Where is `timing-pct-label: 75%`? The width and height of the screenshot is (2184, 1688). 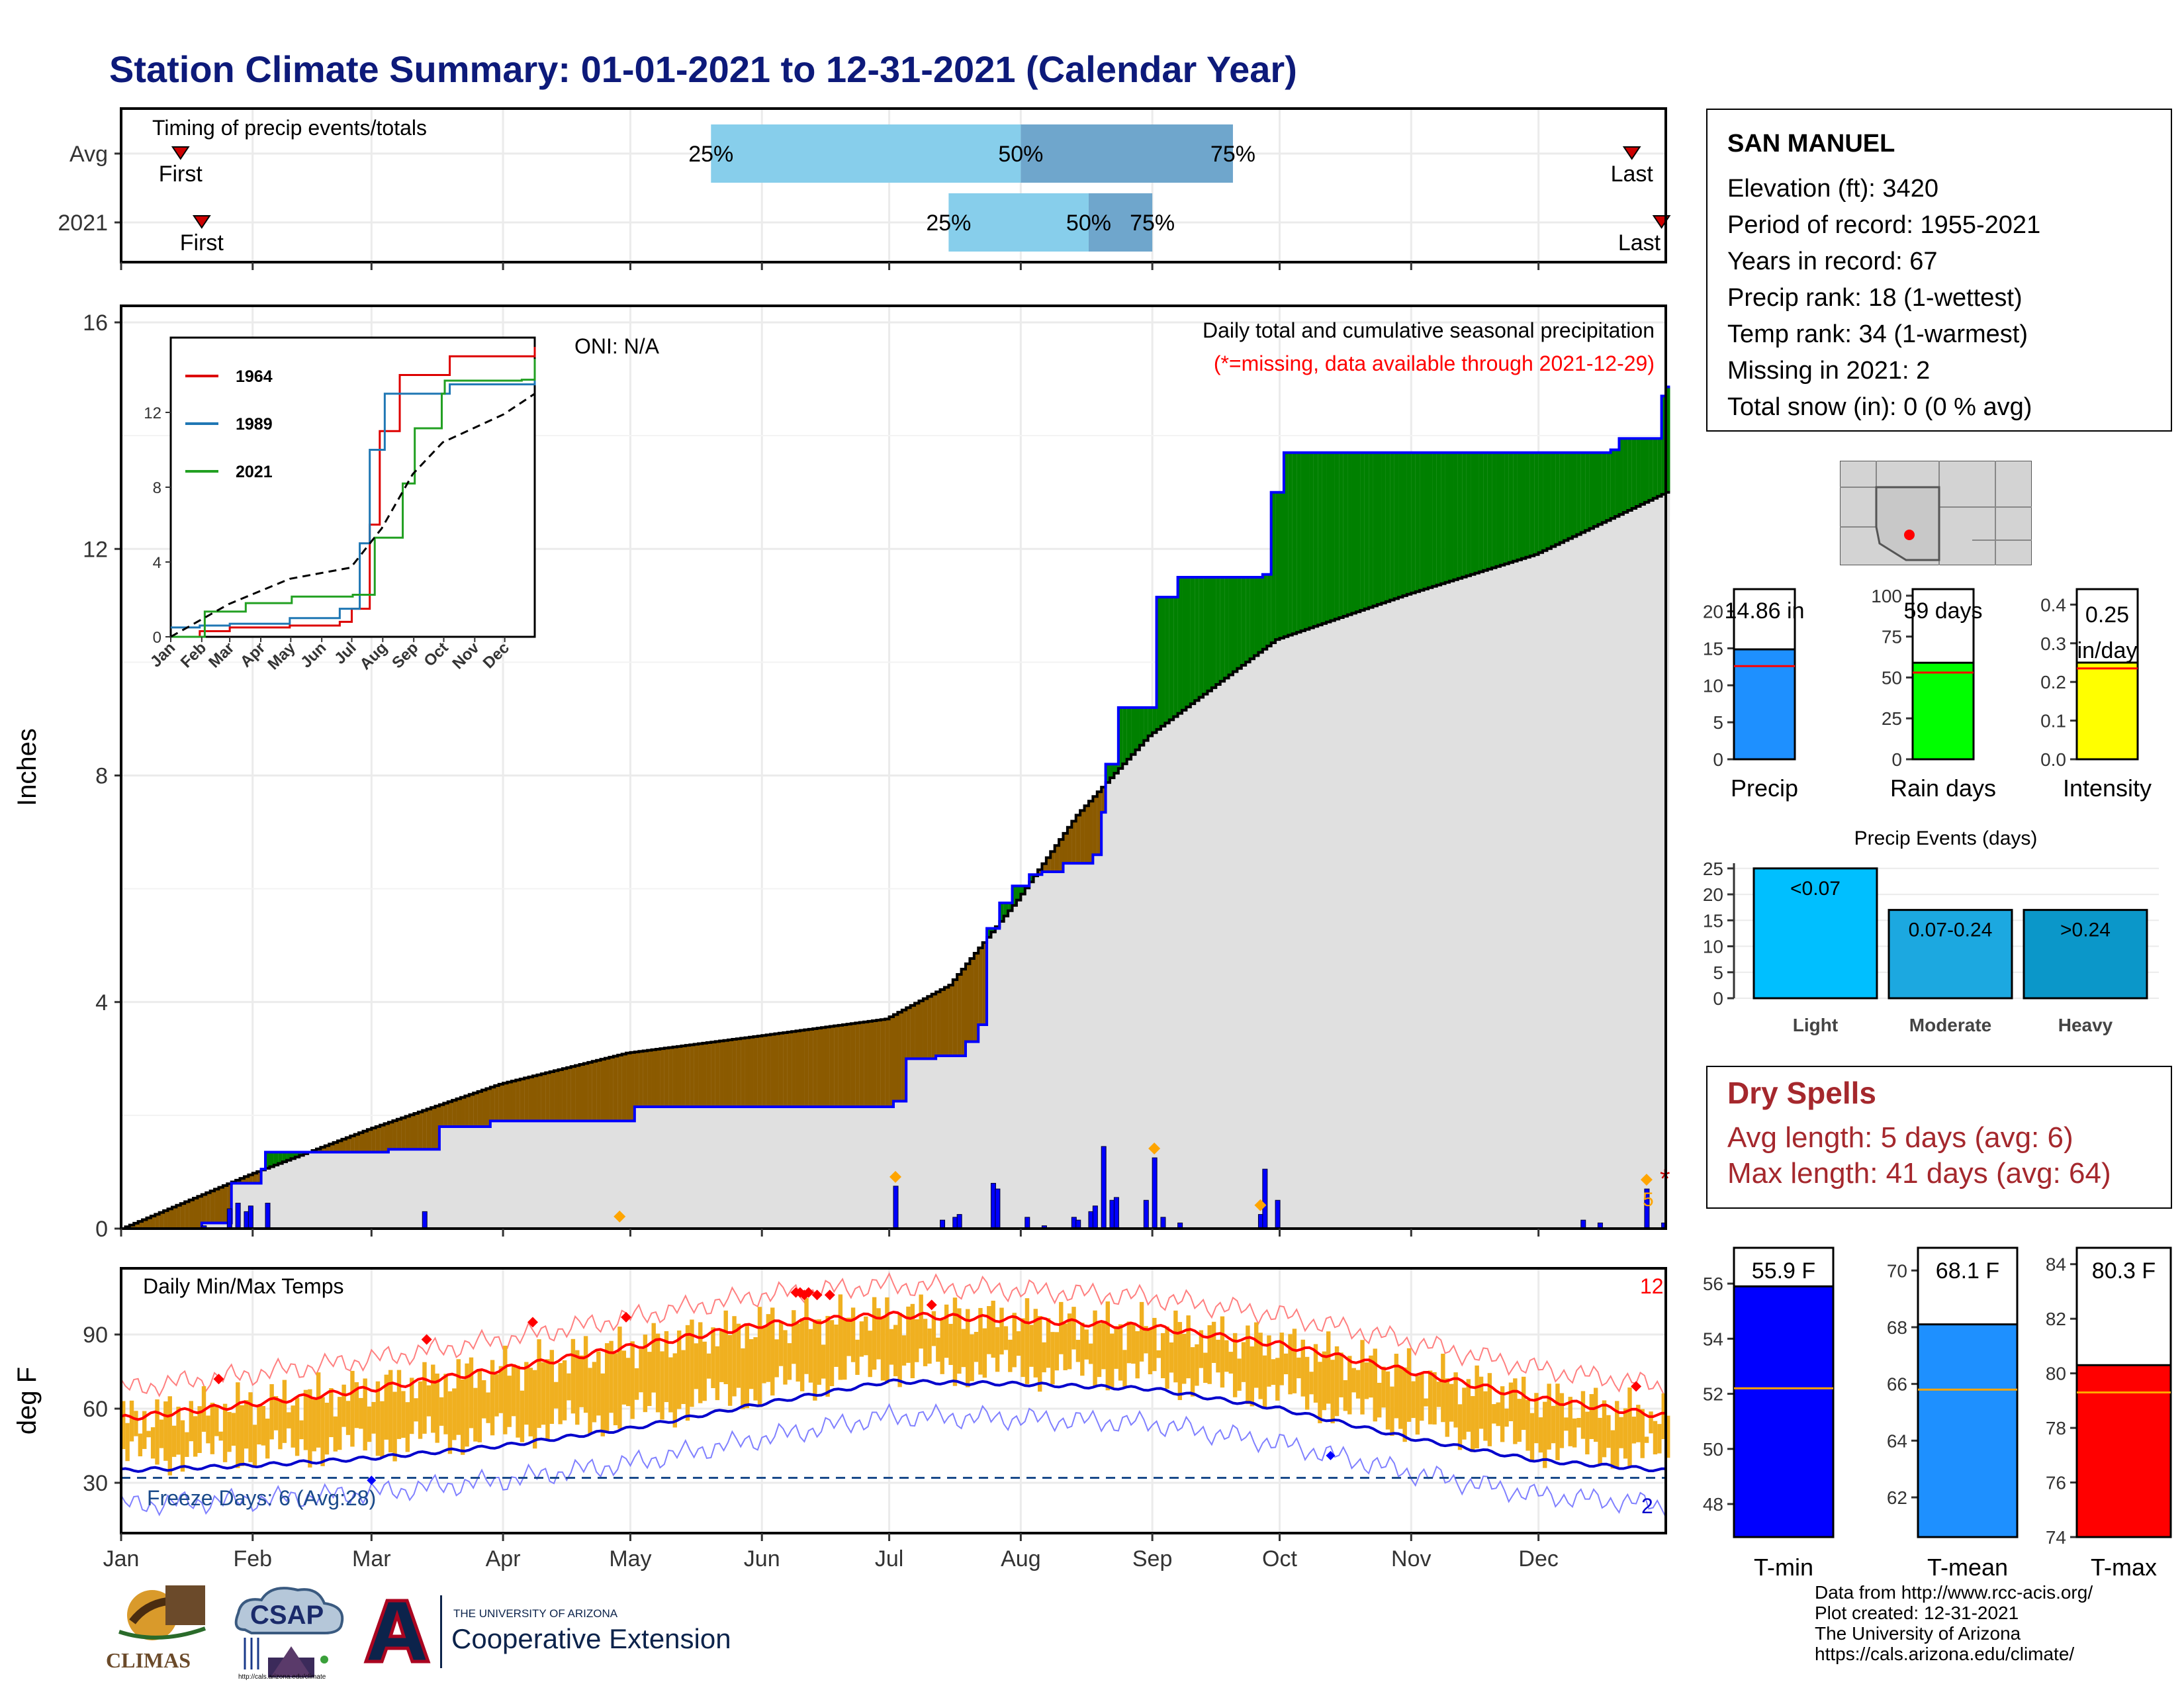 timing-pct-label: 75% is located at coordinates (1152, 223).